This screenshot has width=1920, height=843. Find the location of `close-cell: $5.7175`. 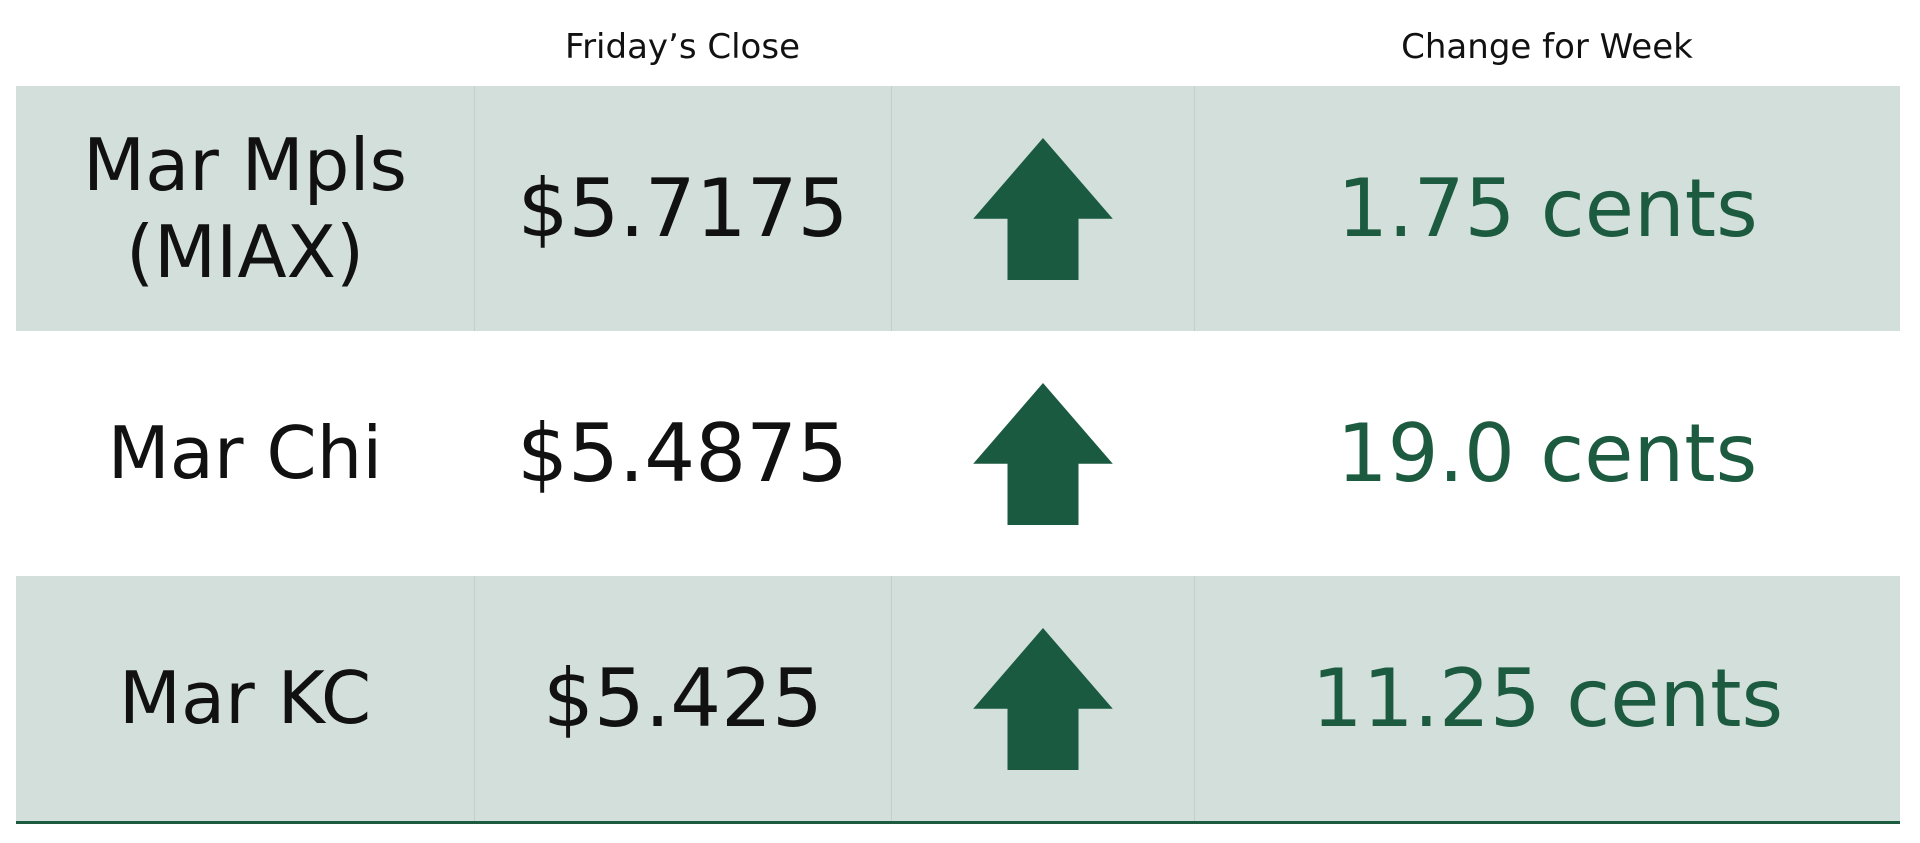

close-cell: $5.7175 is located at coordinates (682, 208).